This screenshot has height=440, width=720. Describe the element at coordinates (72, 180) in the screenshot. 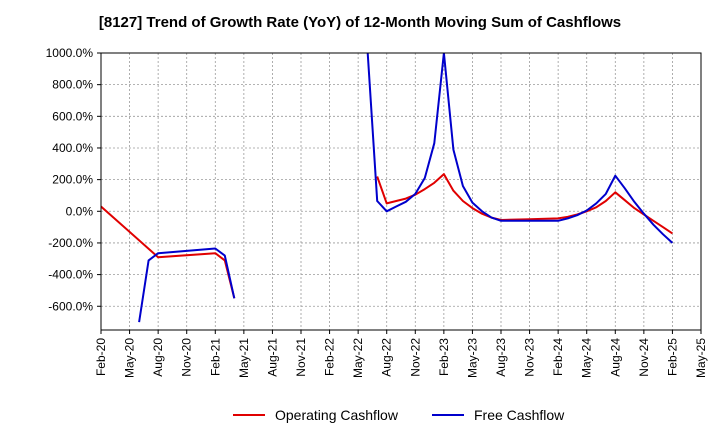

I see `y-tick-label: 200.0%` at that location.